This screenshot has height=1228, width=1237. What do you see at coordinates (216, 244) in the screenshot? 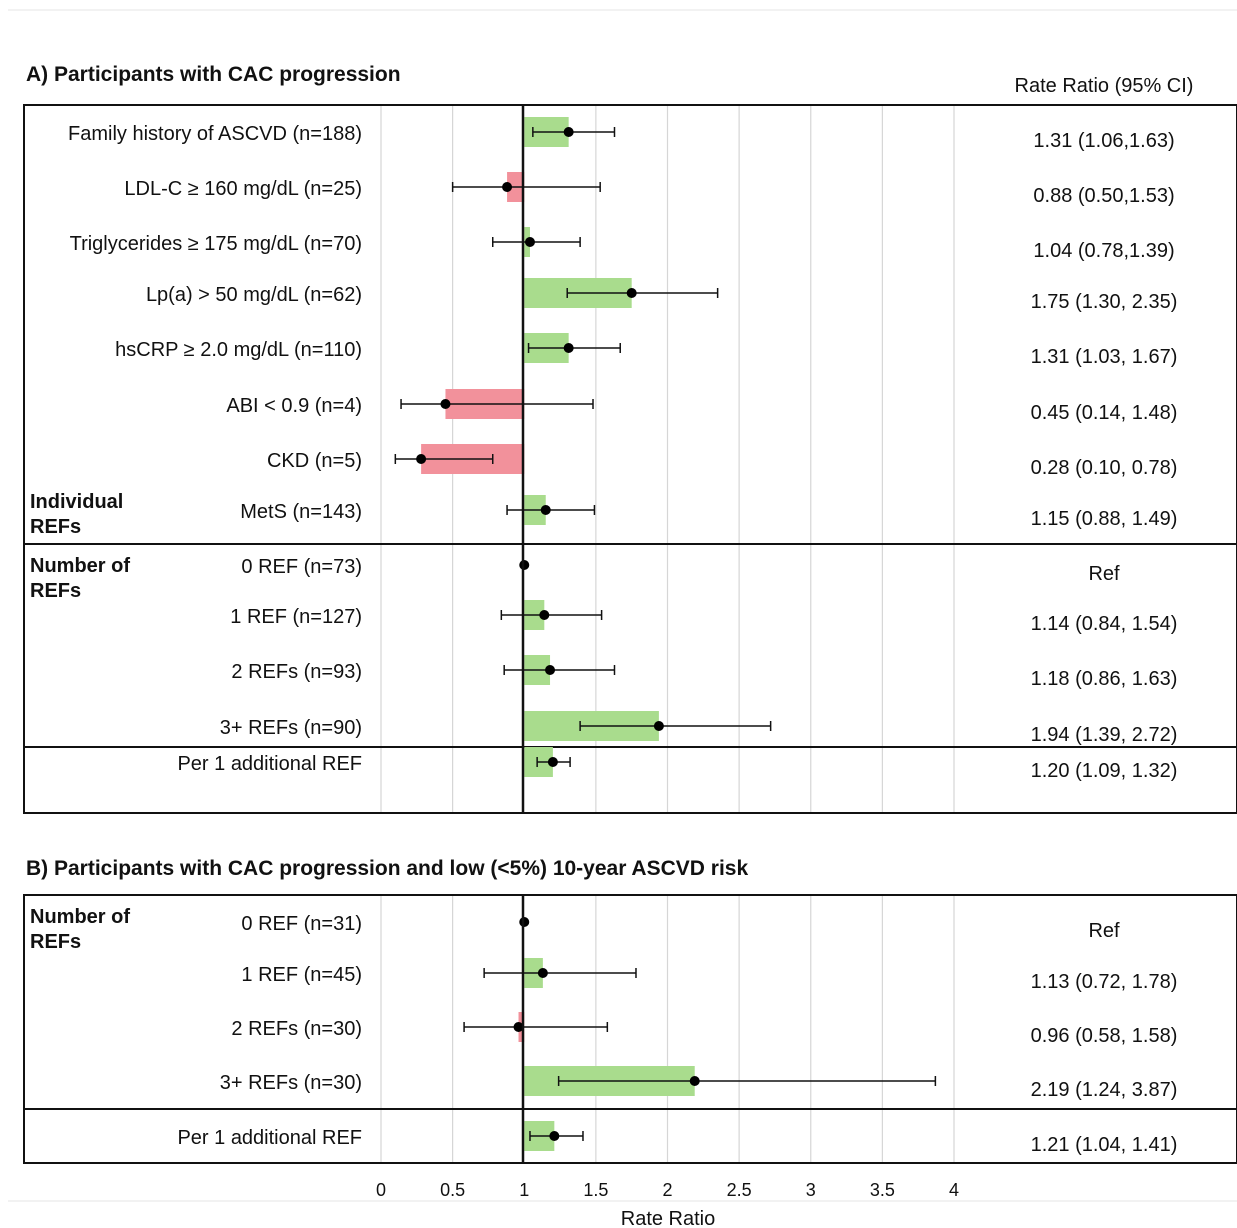
I see `row-label: Triglycerides ≥ 175 mg/dL (n=70)` at bounding box center [216, 244].